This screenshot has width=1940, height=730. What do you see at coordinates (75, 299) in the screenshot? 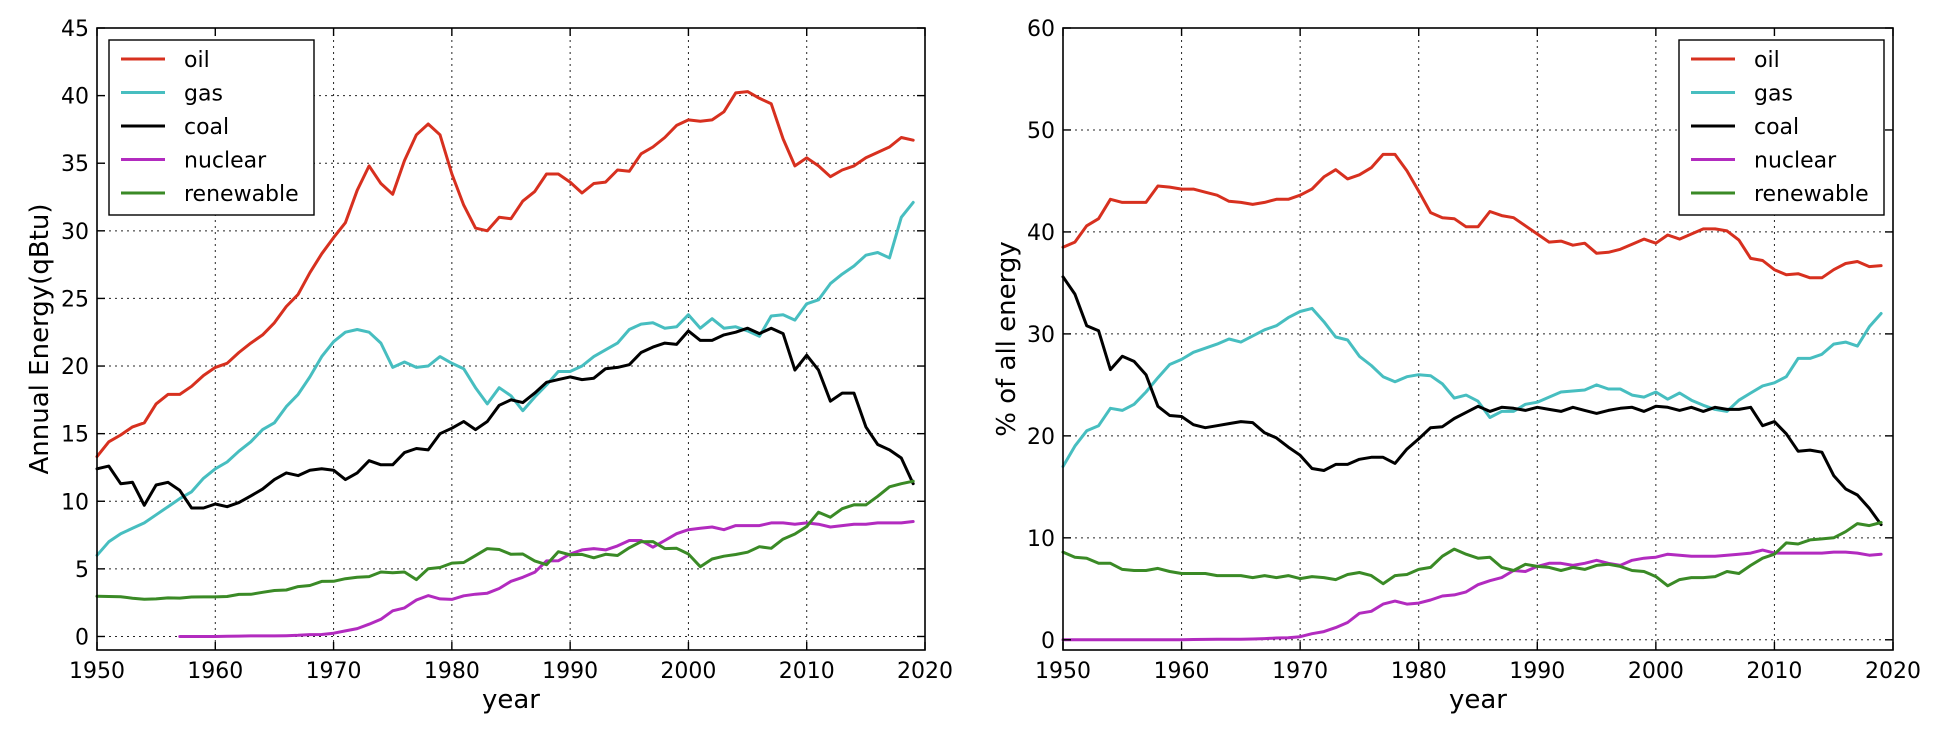
I see `y-tick-label: 25` at bounding box center [75, 299].